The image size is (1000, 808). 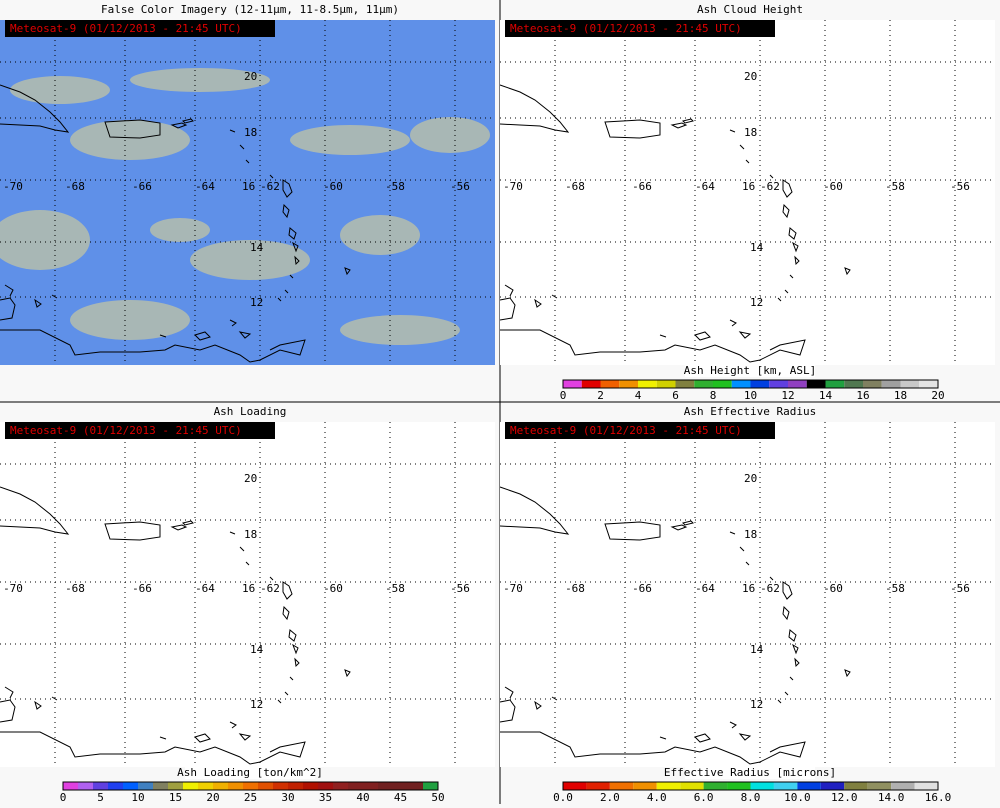 I want to click on colorbar-title-bg, so click(x=750, y=772).